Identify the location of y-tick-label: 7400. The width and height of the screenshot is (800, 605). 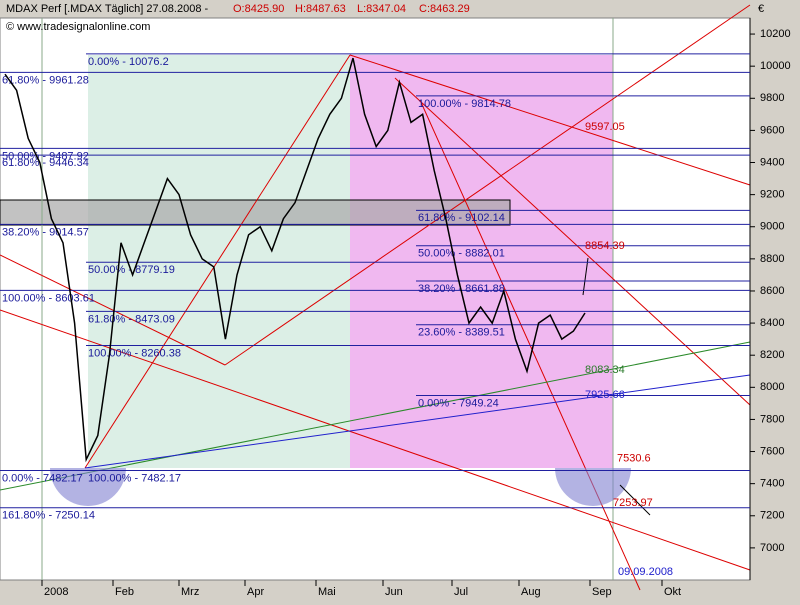
(772, 484).